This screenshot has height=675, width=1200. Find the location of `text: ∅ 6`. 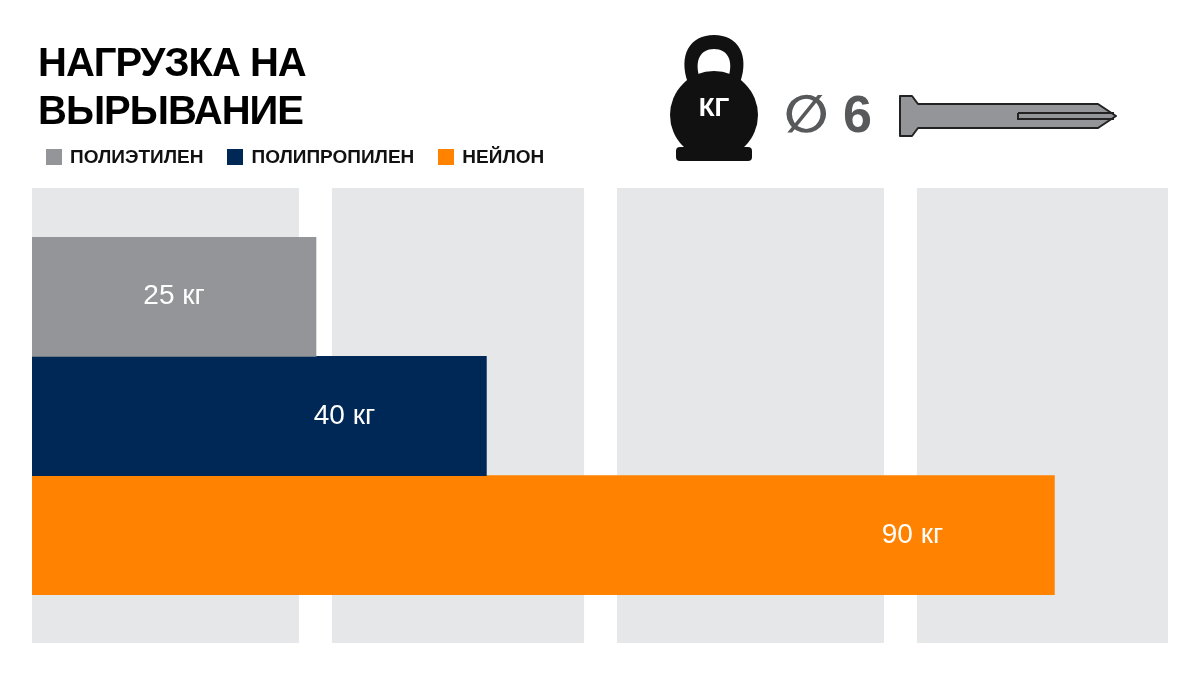

text: ∅ 6 is located at coordinates (828, 114).